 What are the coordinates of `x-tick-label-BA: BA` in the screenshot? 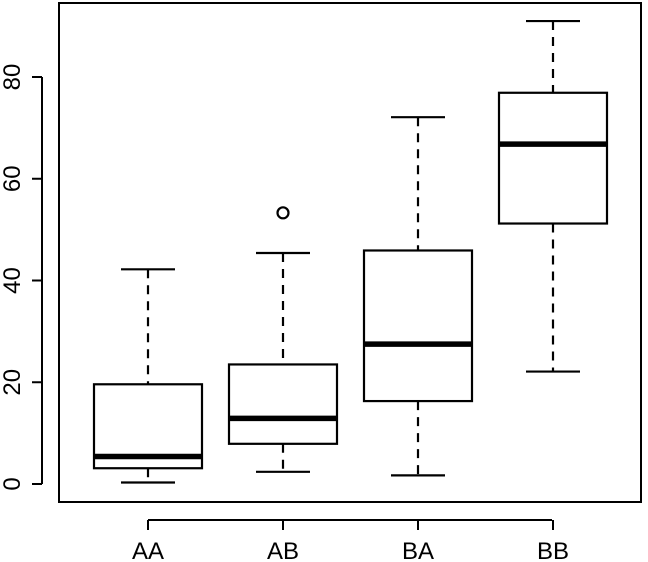 It's located at (418, 550).